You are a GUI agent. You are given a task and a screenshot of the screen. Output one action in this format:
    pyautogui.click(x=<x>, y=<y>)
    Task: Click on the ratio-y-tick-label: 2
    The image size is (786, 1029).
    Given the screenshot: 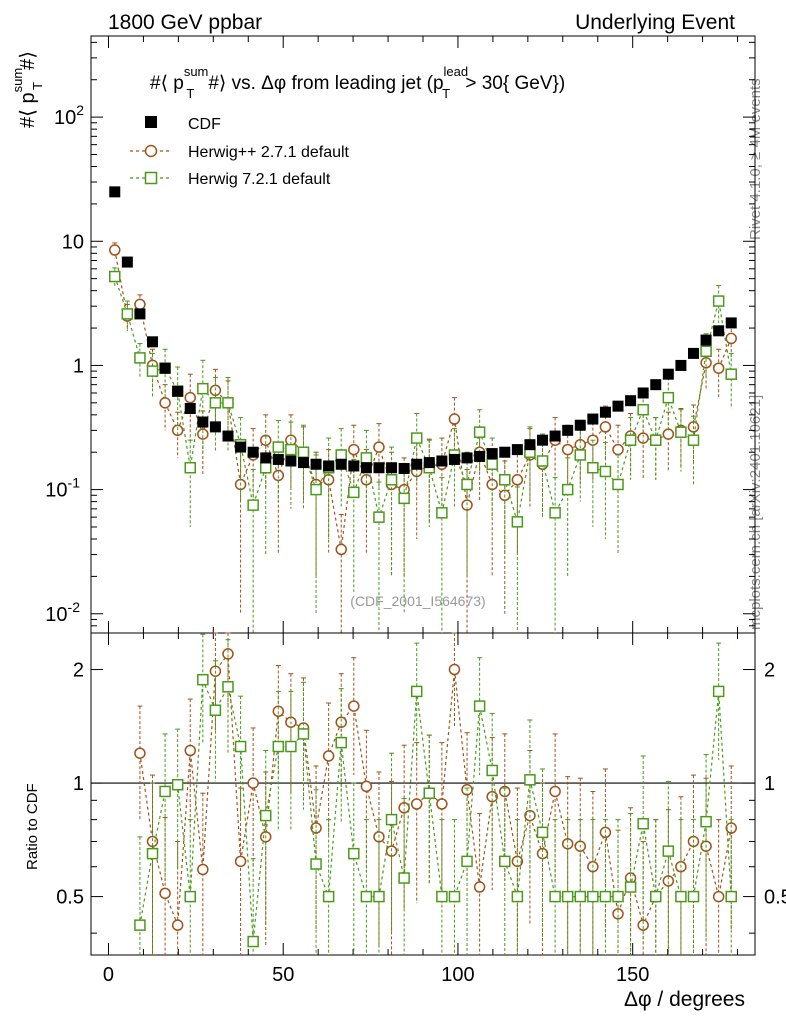 What is the action you would take?
    pyautogui.click(x=78, y=671)
    